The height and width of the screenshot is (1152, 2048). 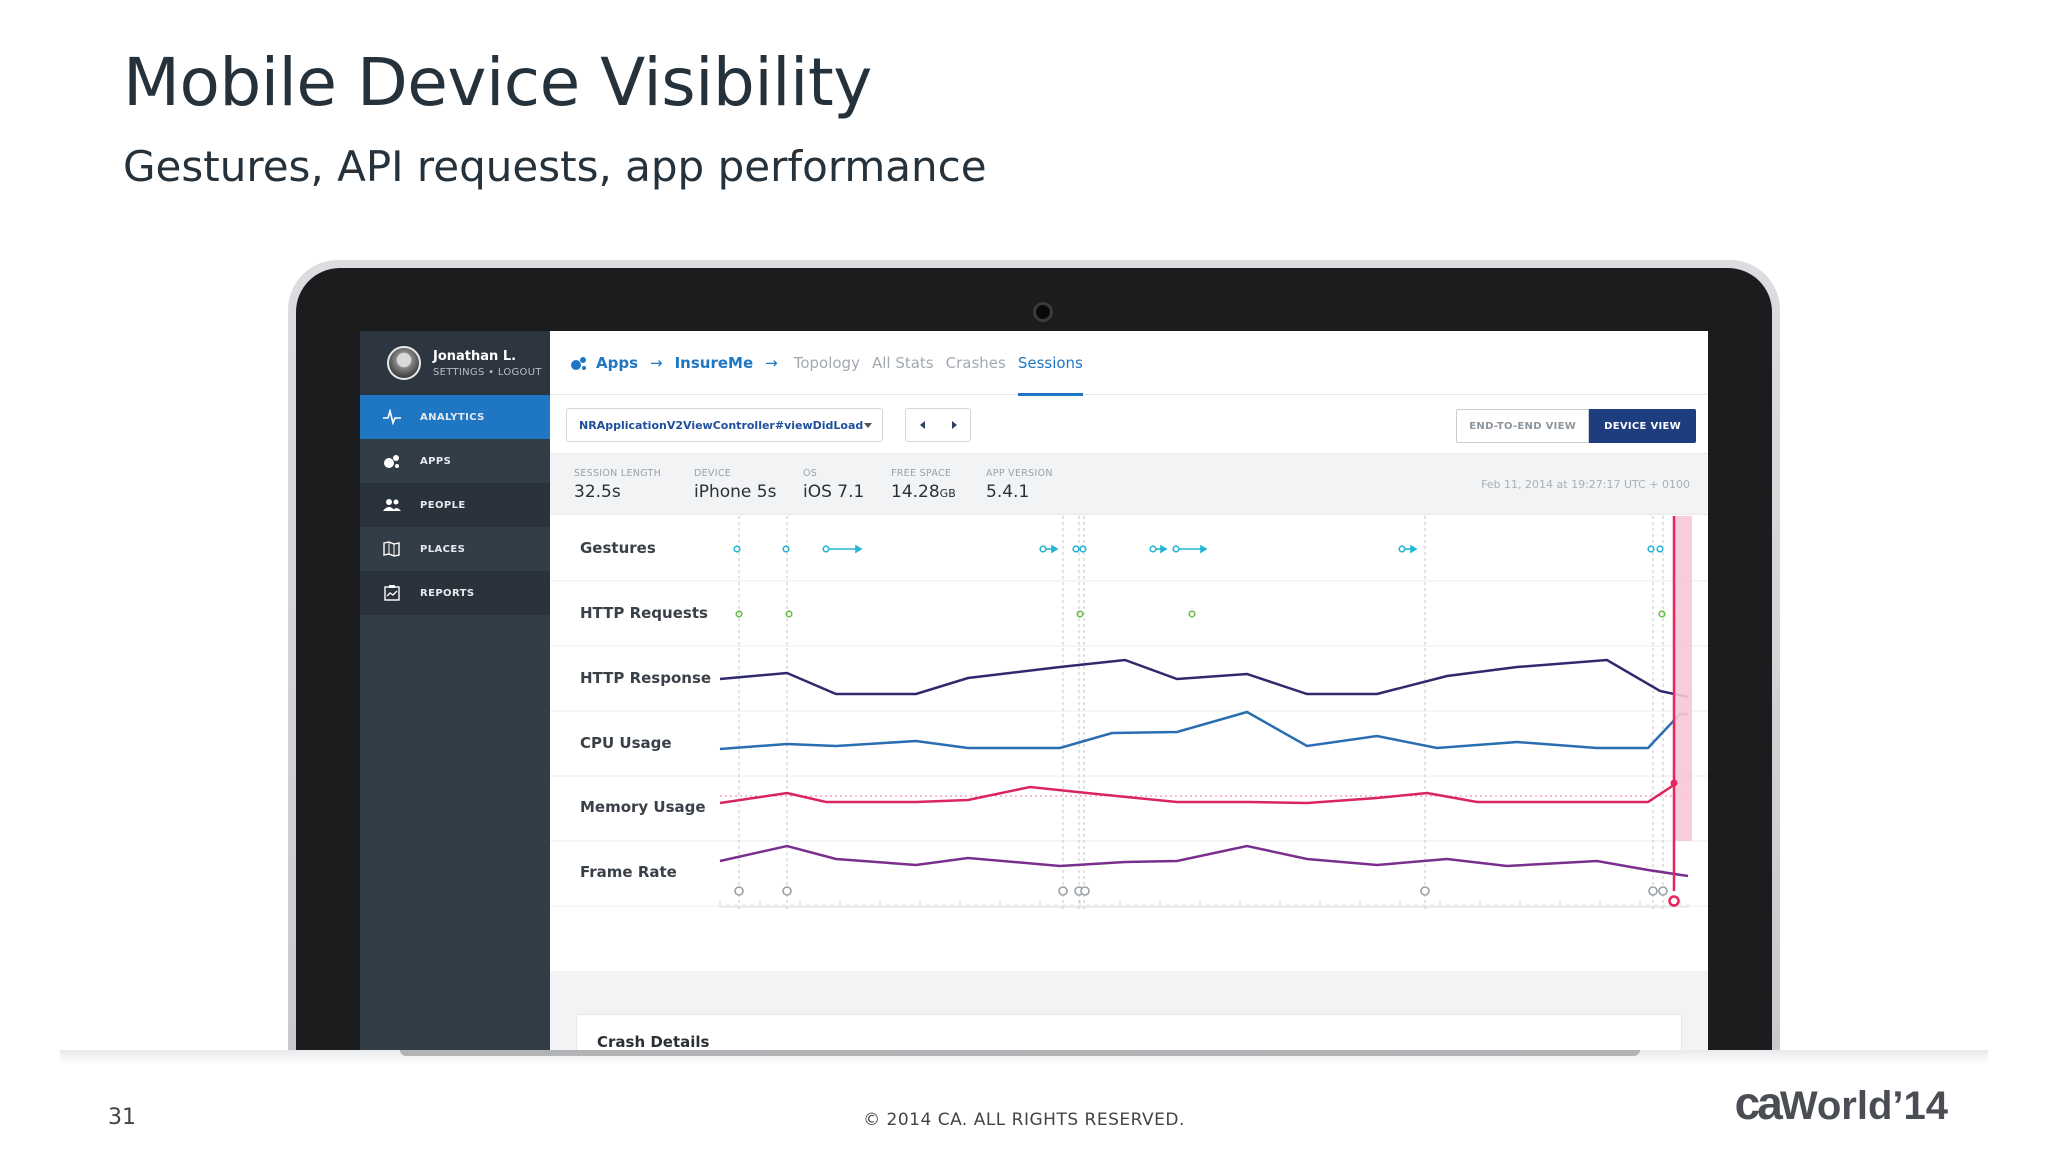 I want to click on stat-label: SESSION LENGTH, so click(x=618, y=473).